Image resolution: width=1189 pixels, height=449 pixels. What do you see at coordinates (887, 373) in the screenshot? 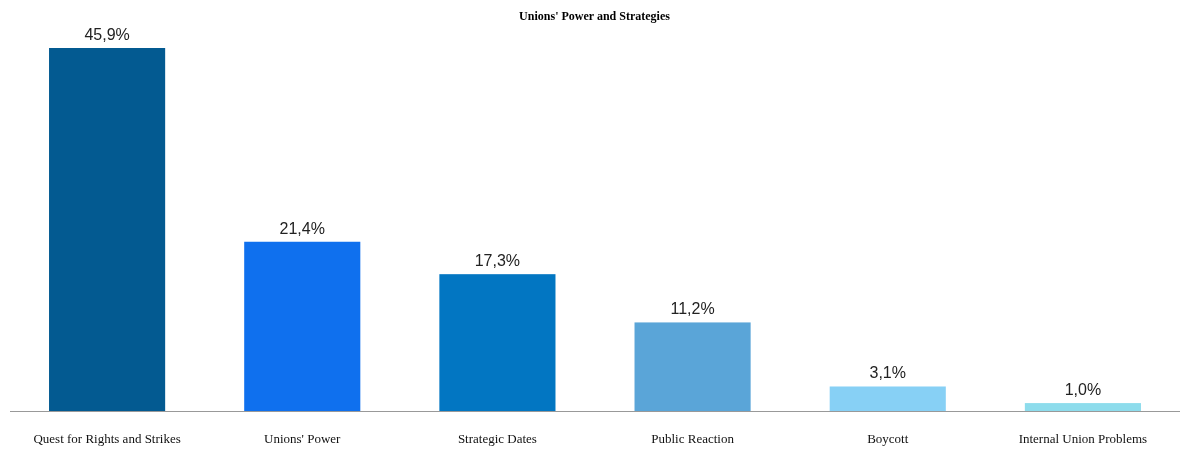
I see `data-label: 3,1%` at bounding box center [887, 373].